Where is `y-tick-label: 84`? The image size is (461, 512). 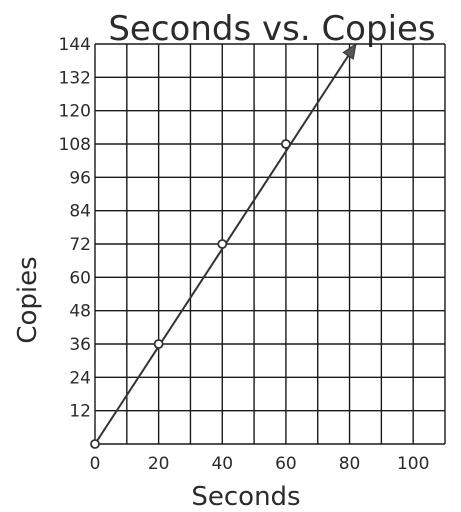
y-tick-label: 84 is located at coordinates (80, 212).